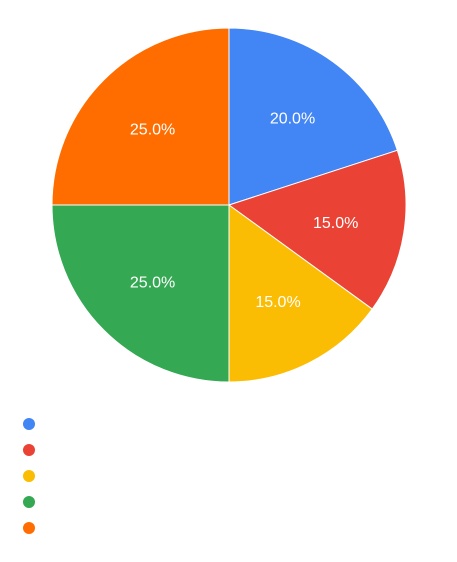  What do you see at coordinates (152, 282) in the screenshot?
I see `slice-label-4: 25.0%` at bounding box center [152, 282].